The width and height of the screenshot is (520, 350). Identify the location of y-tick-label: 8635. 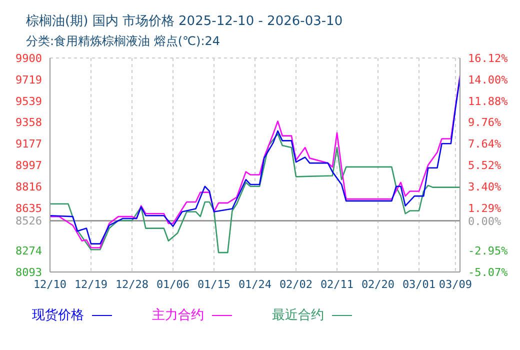
(29, 208).